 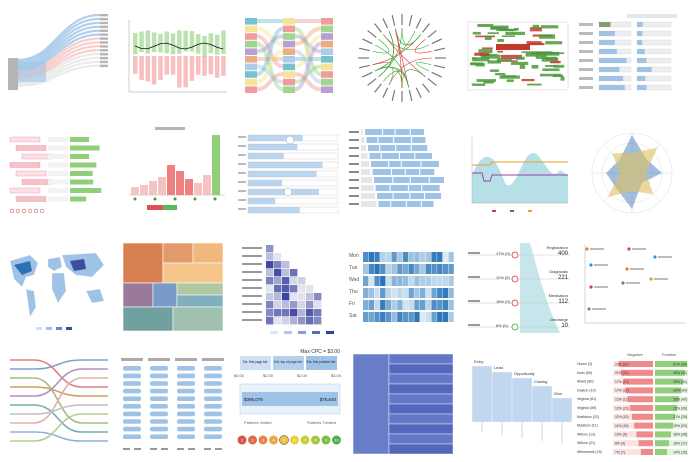 What do you see at coordinates (632, 57) in the screenshot?
I see `tile-dual-bar-table` at bounding box center [632, 57].